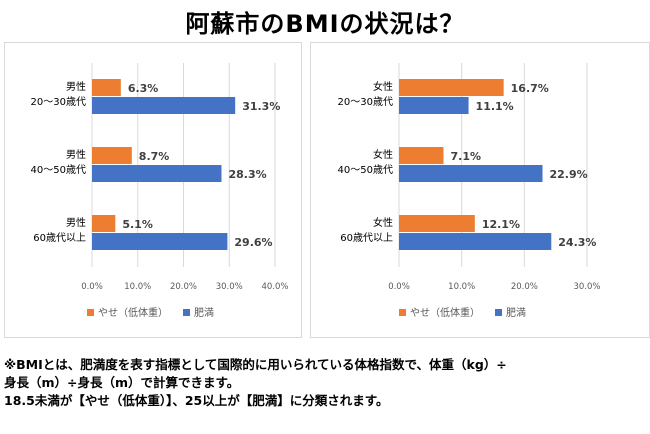 The height and width of the screenshot is (434, 650). Describe the element at coordinates (498, 312) in the screenshot. I see `female-legend-obese-swatch` at that location.